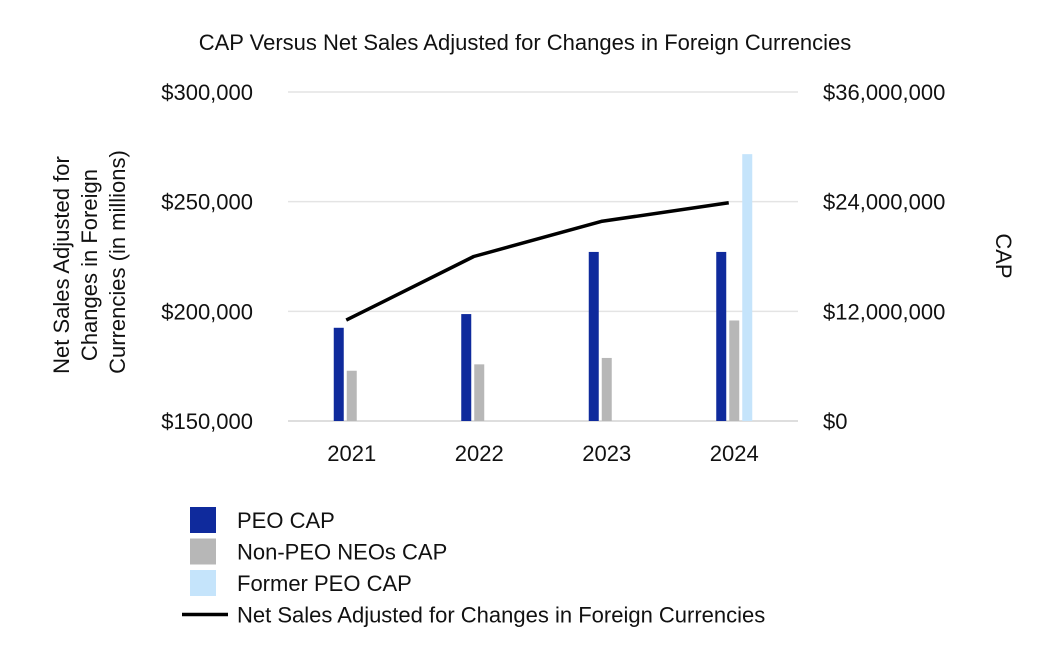 The image size is (1056, 672). What do you see at coordinates (479, 453) in the screenshot?
I see `x-tick-label-2022: 2022` at bounding box center [479, 453].